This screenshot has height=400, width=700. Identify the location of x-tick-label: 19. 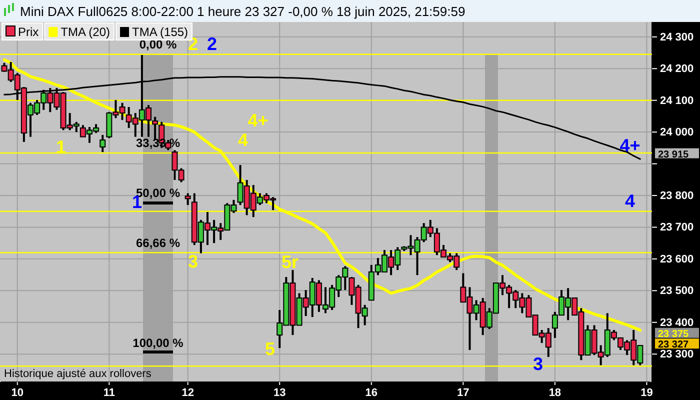
(646, 392).